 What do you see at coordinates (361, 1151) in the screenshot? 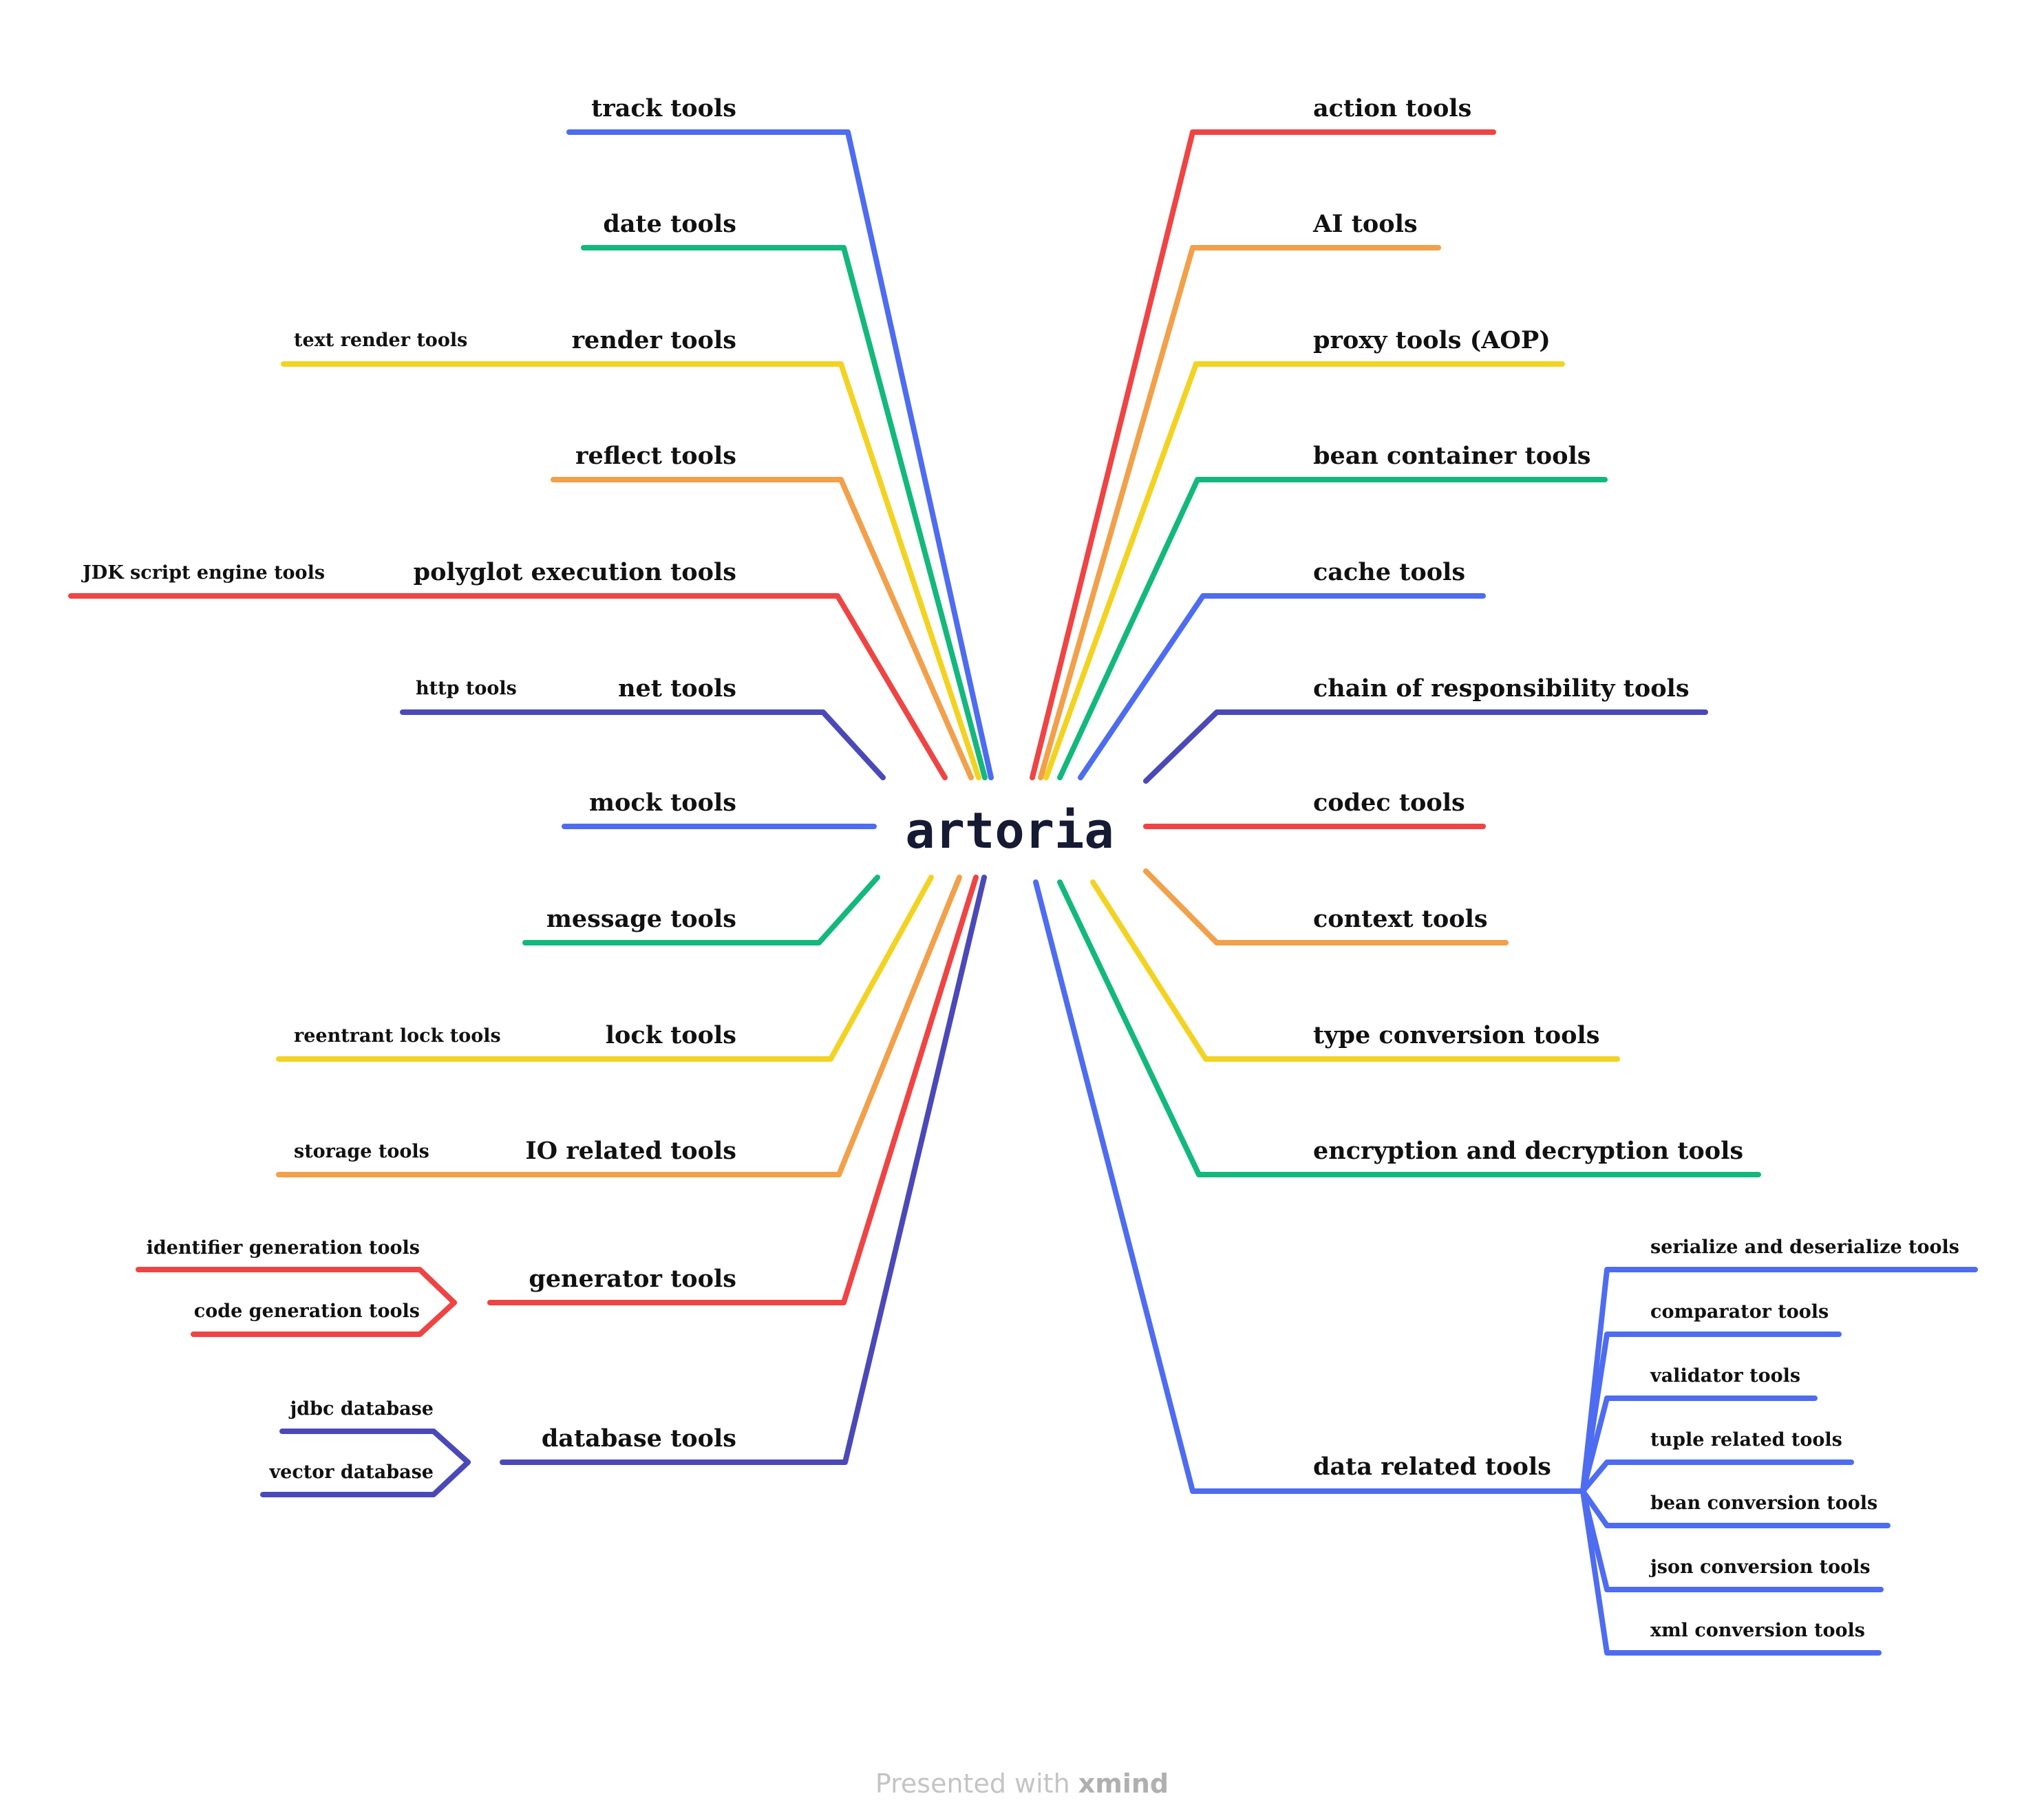
I see `subtopic-storage-tools: storage tools` at bounding box center [361, 1151].